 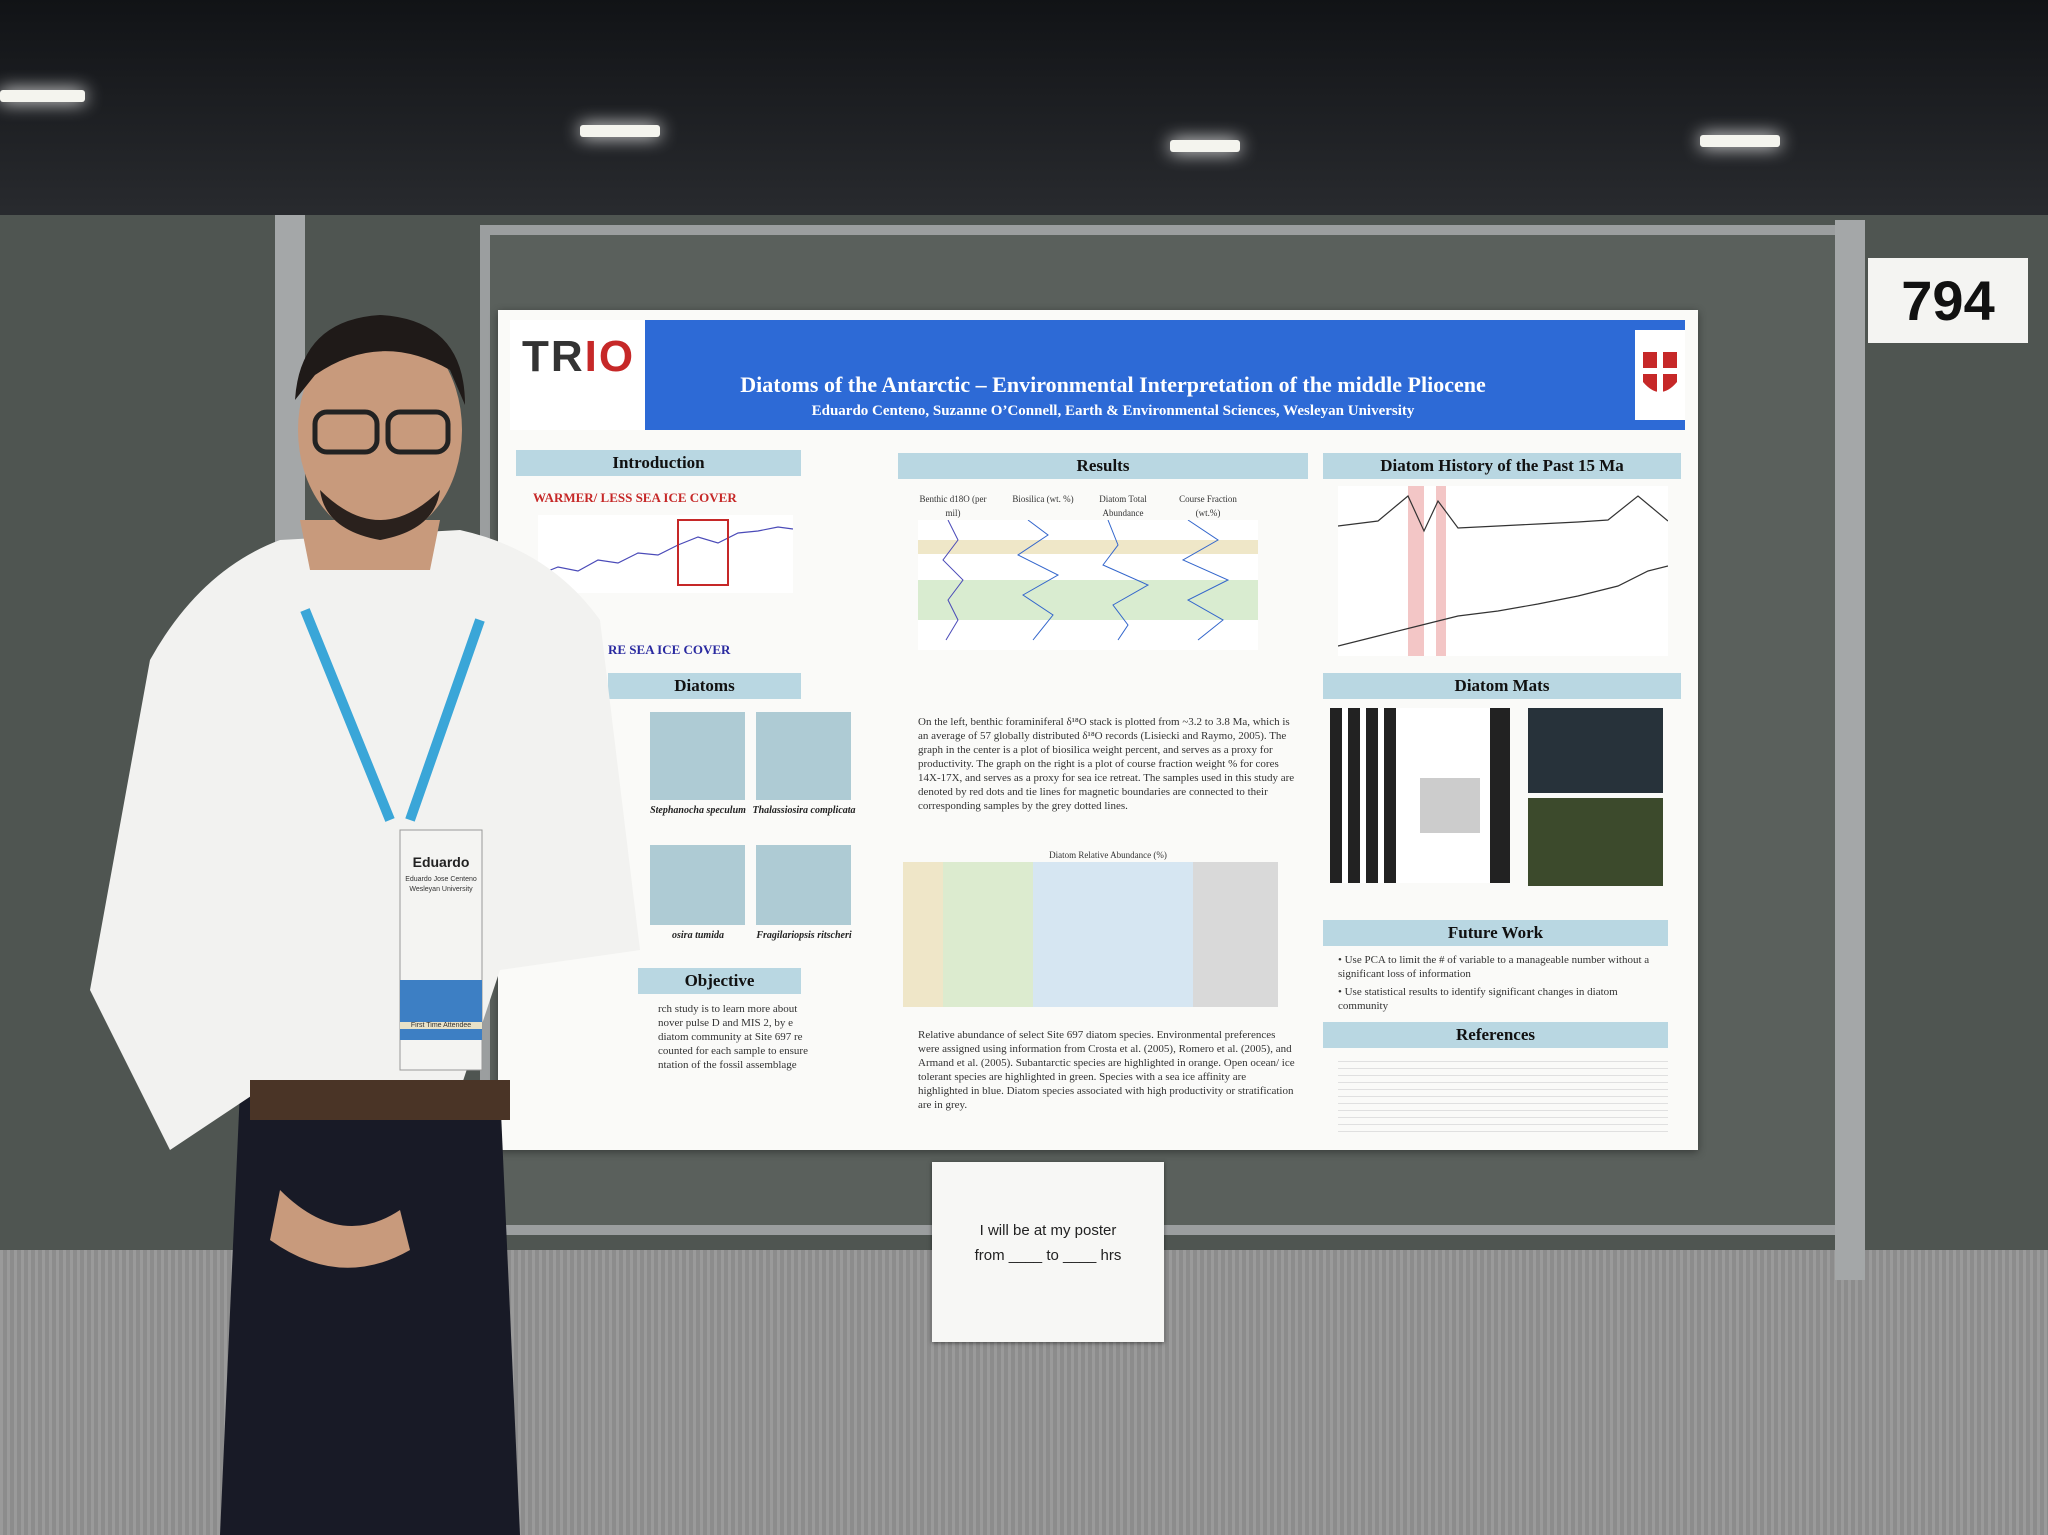 I want to click on diatom-caption: Thalassiosira complicata, so click(x=804, y=810).